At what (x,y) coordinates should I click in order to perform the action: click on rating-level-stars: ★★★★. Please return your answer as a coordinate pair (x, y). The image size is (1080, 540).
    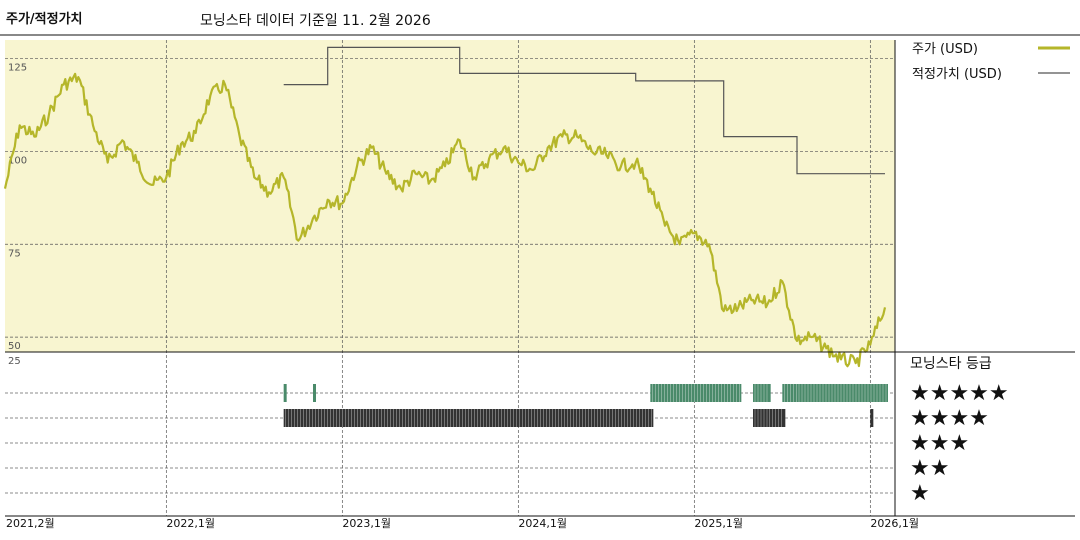
    Looking at the image, I should click on (949, 418).